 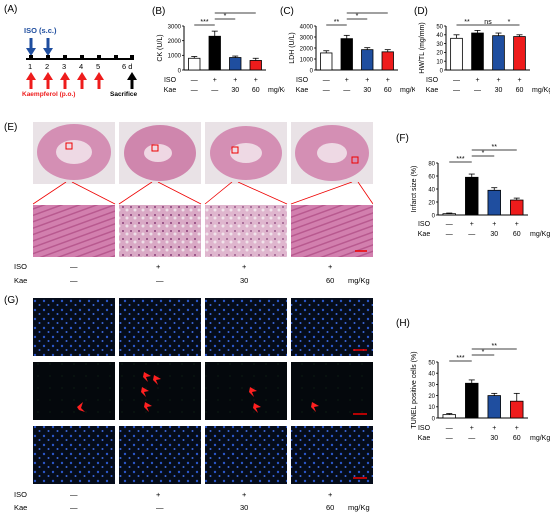 I want to click on he-micrographs, so click(x=203, y=231).